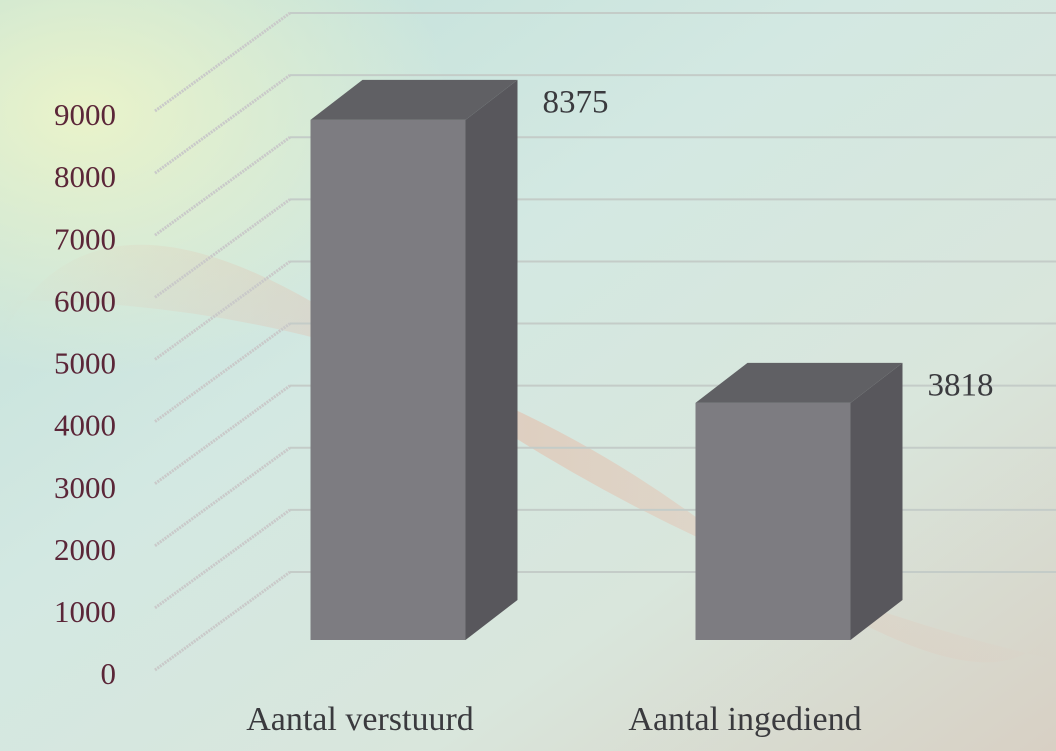 The image size is (1056, 751). I want to click on y-tick-label: 2000, so click(85, 549).